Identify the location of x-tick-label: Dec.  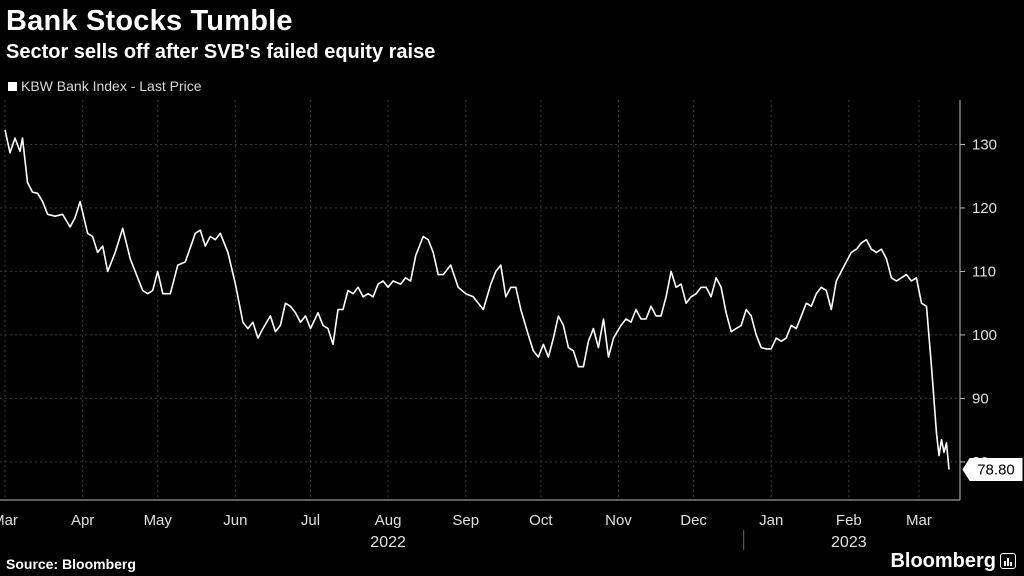
(693, 520).